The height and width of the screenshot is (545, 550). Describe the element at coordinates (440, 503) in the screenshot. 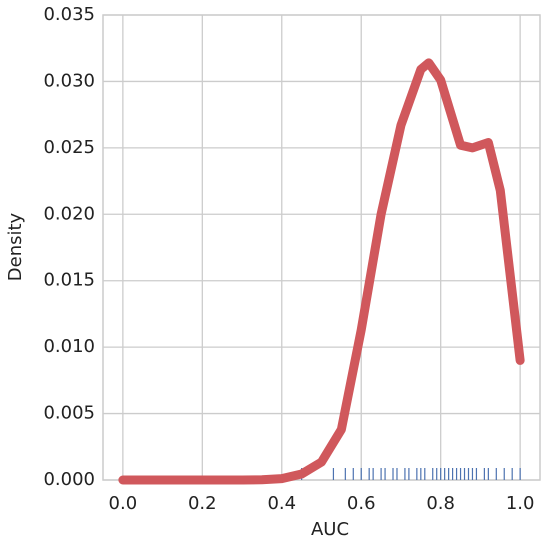

I see `x-tick-label: 0.8` at that location.